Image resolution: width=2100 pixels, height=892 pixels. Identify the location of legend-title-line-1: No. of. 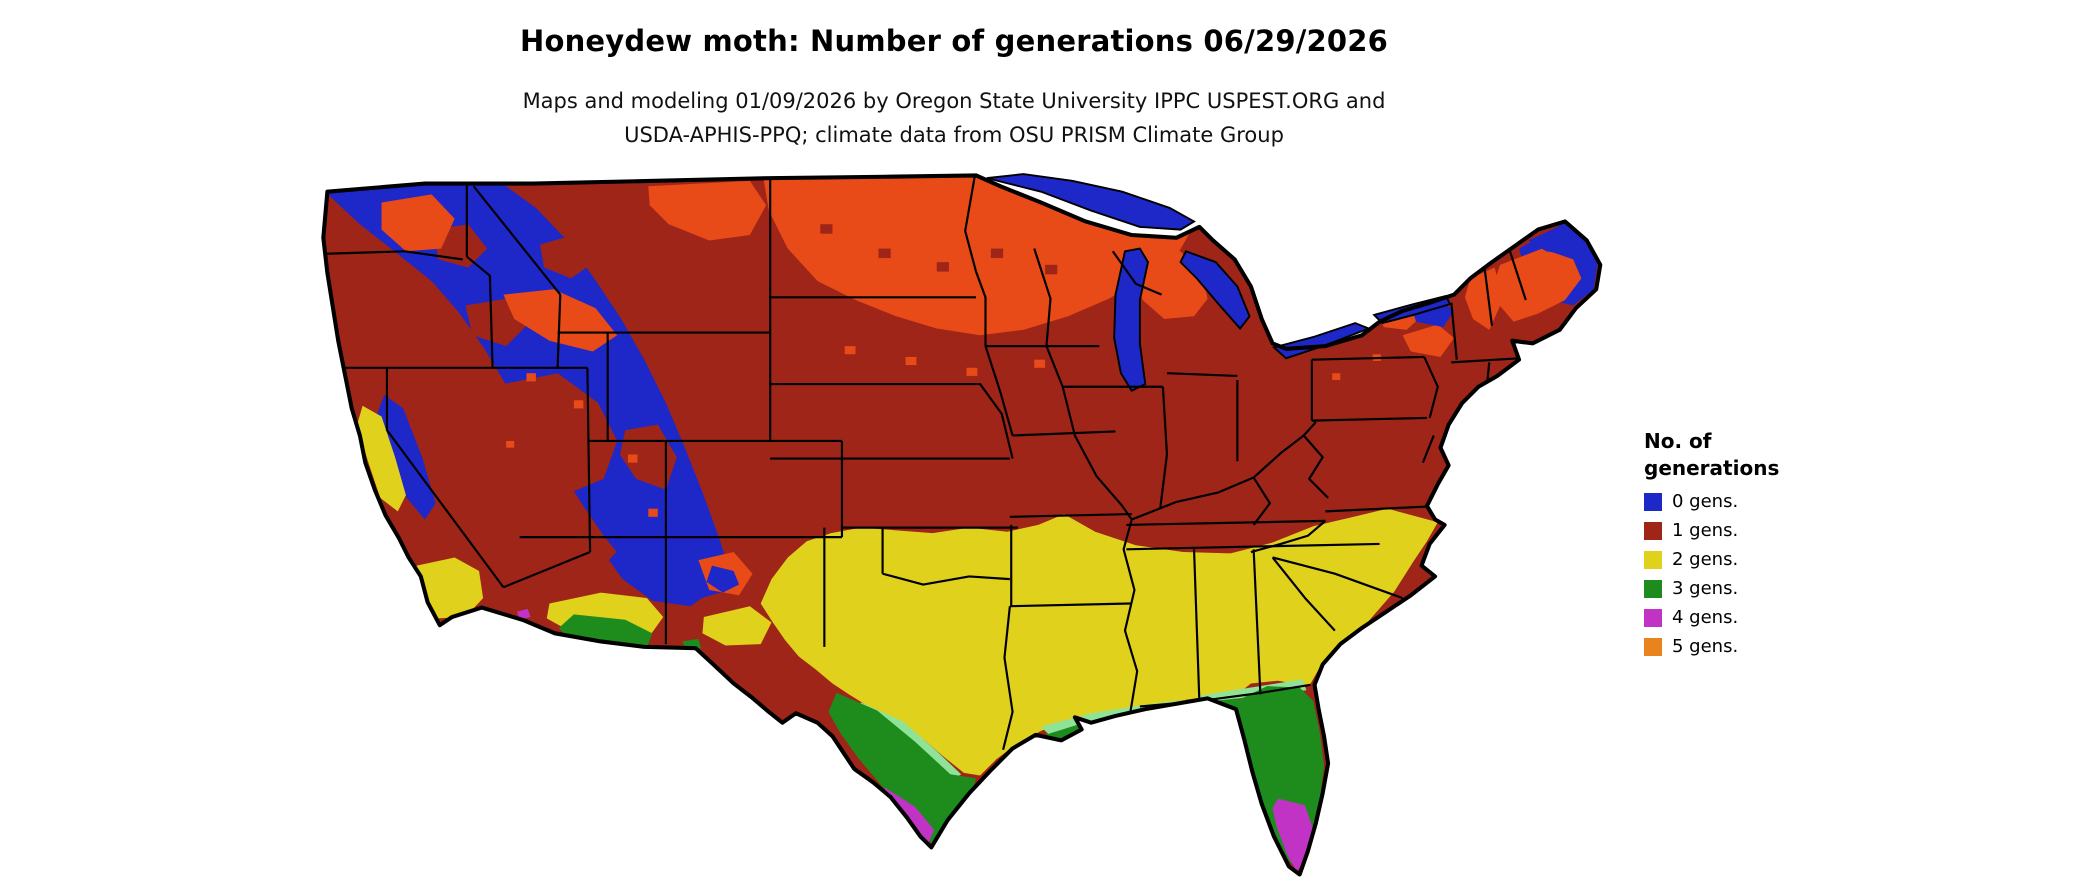
(1678, 441).